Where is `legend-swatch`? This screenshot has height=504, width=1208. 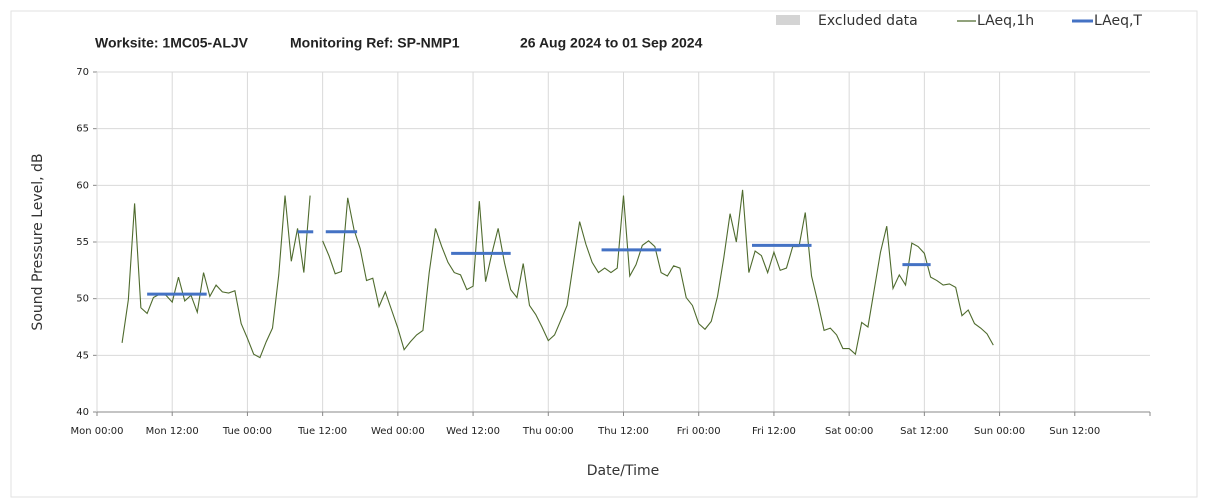
legend-swatch is located at coordinates (788, 20).